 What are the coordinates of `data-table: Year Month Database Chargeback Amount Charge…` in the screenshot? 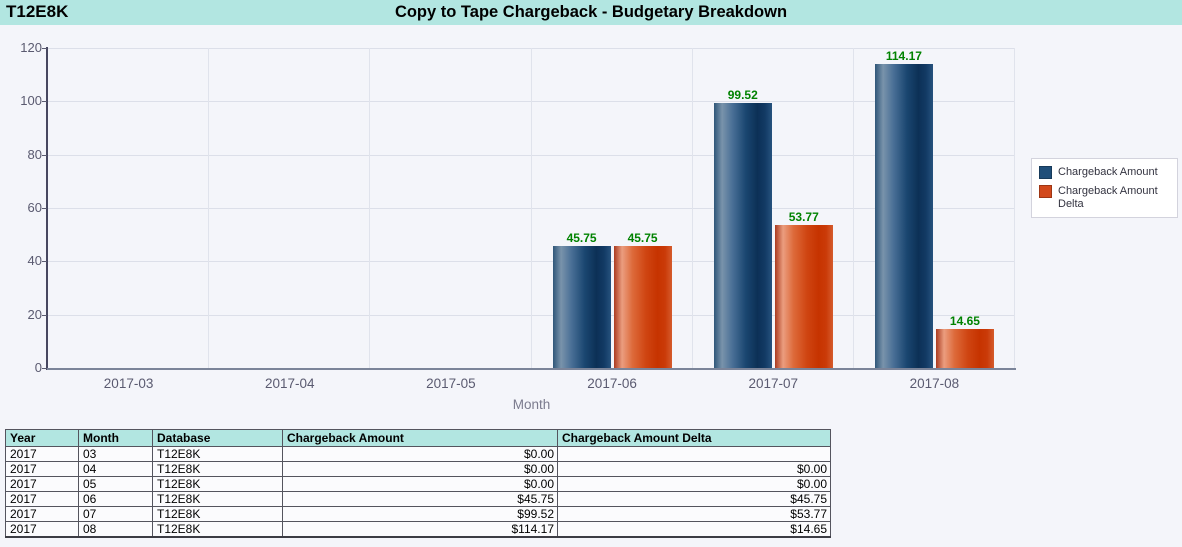 It's located at (418, 483).